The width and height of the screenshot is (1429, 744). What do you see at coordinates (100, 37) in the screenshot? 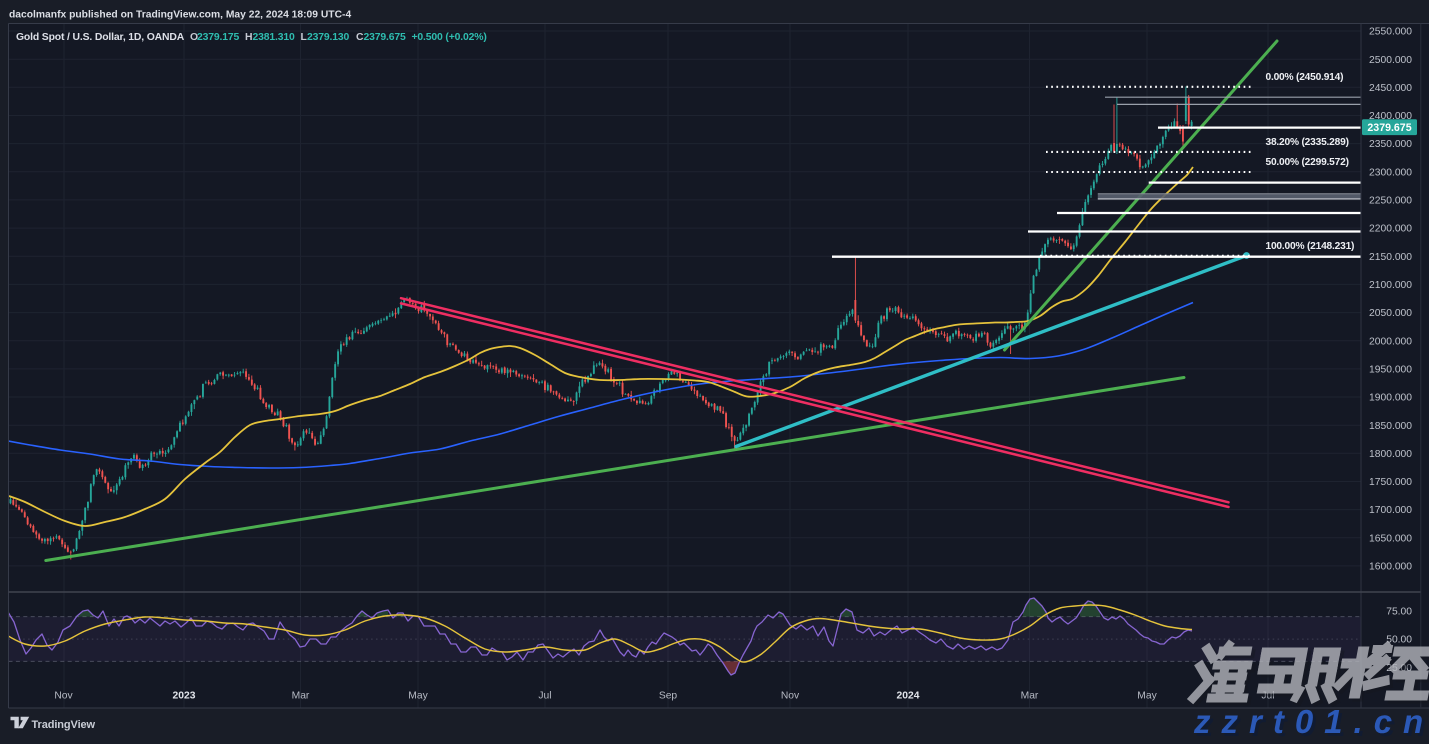
I see `svg-text:Gold Spot / U.S. Dollar, 1D, O: Gold Spot / U.S. Dollar, 1D, OANDA` at bounding box center [100, 37].